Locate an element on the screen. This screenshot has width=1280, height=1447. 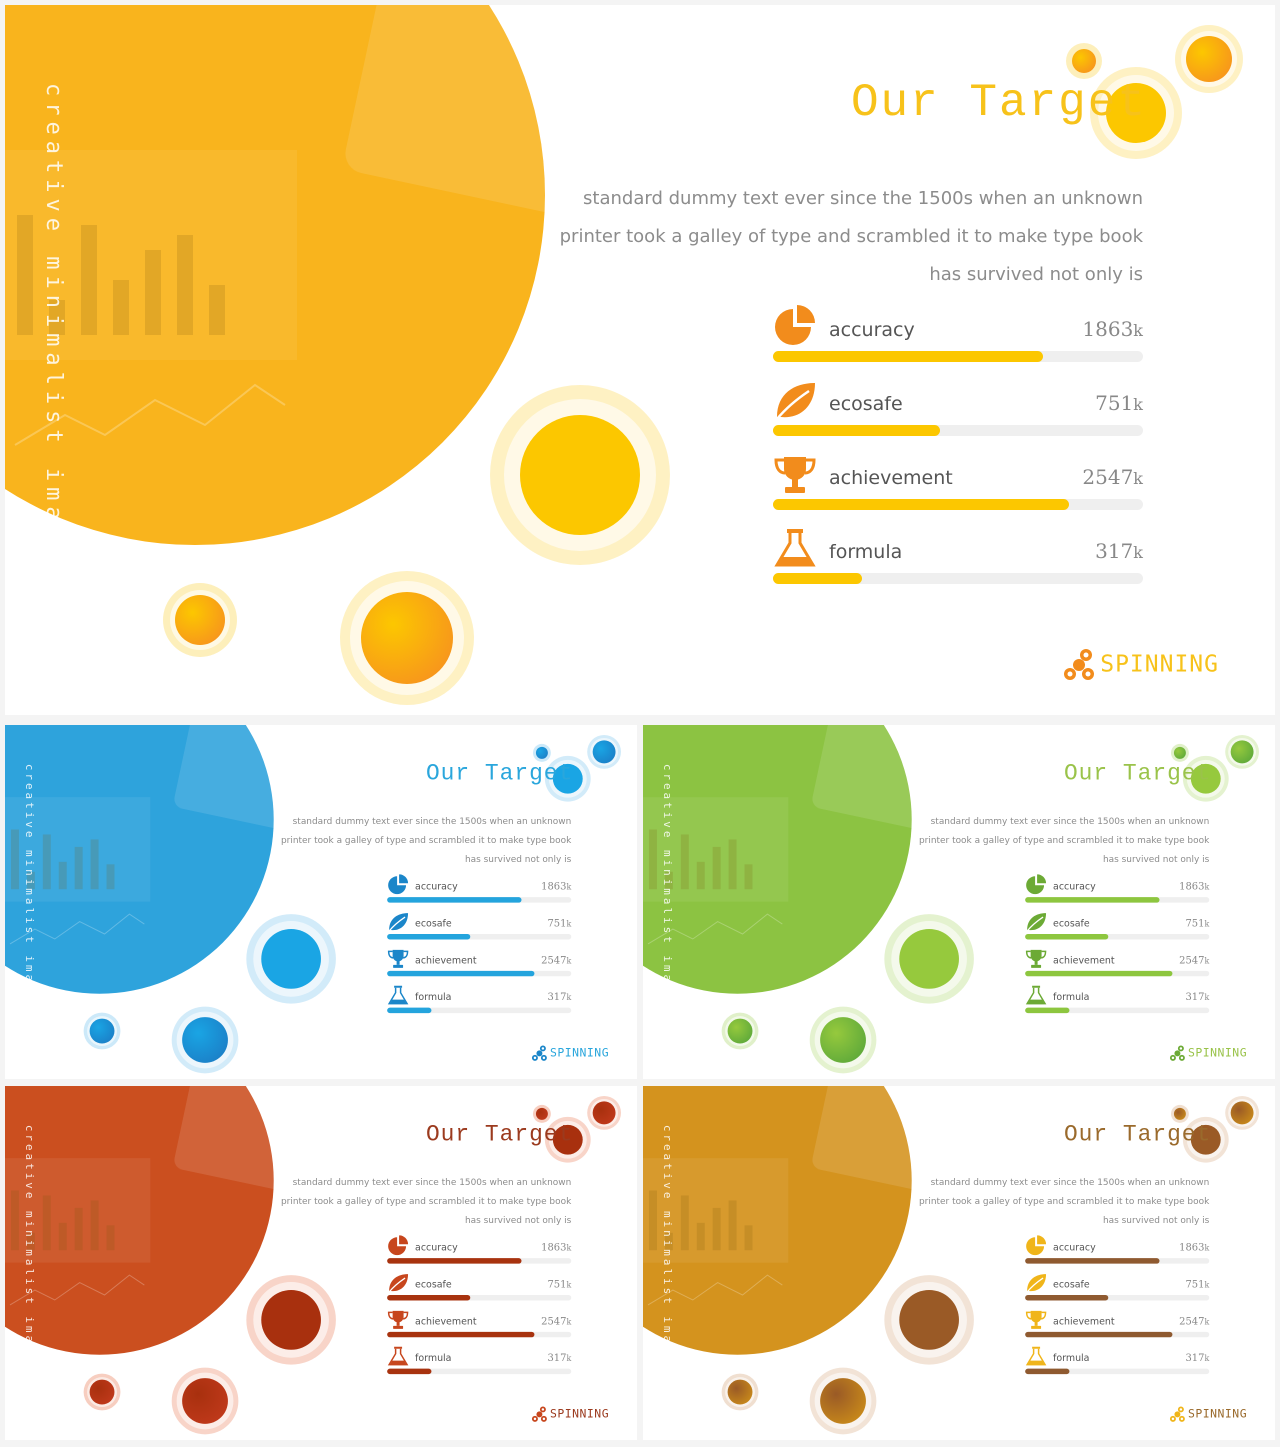
pie-chart-icon is located at coordinates (1036, 886).